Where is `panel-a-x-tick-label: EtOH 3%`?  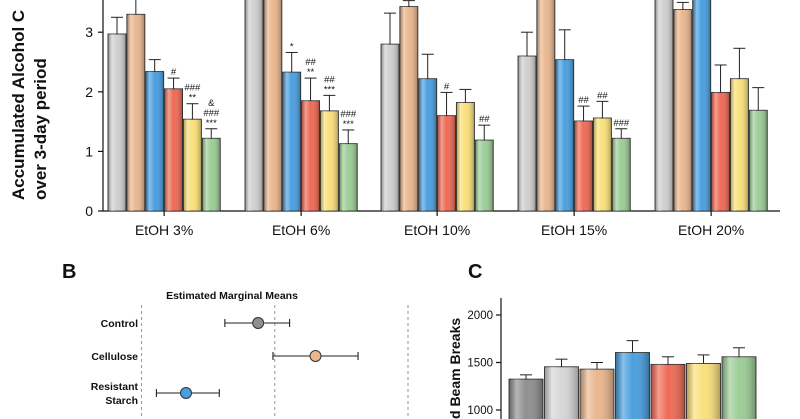 panel-a-x-tick-label: EtOH 3% is located at coordinates (164, 230).